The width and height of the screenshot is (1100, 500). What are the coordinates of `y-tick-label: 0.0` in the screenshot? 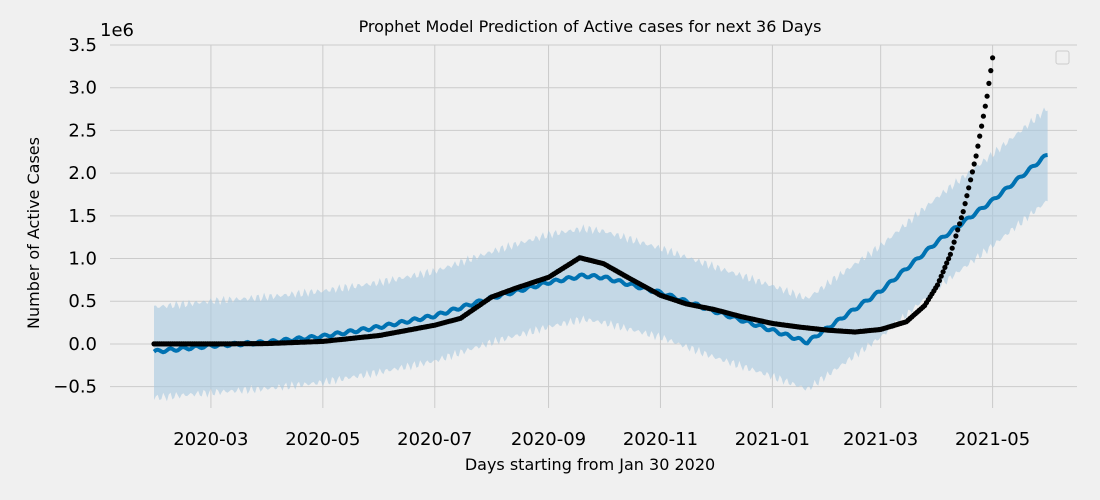 It's located at (82, 344).